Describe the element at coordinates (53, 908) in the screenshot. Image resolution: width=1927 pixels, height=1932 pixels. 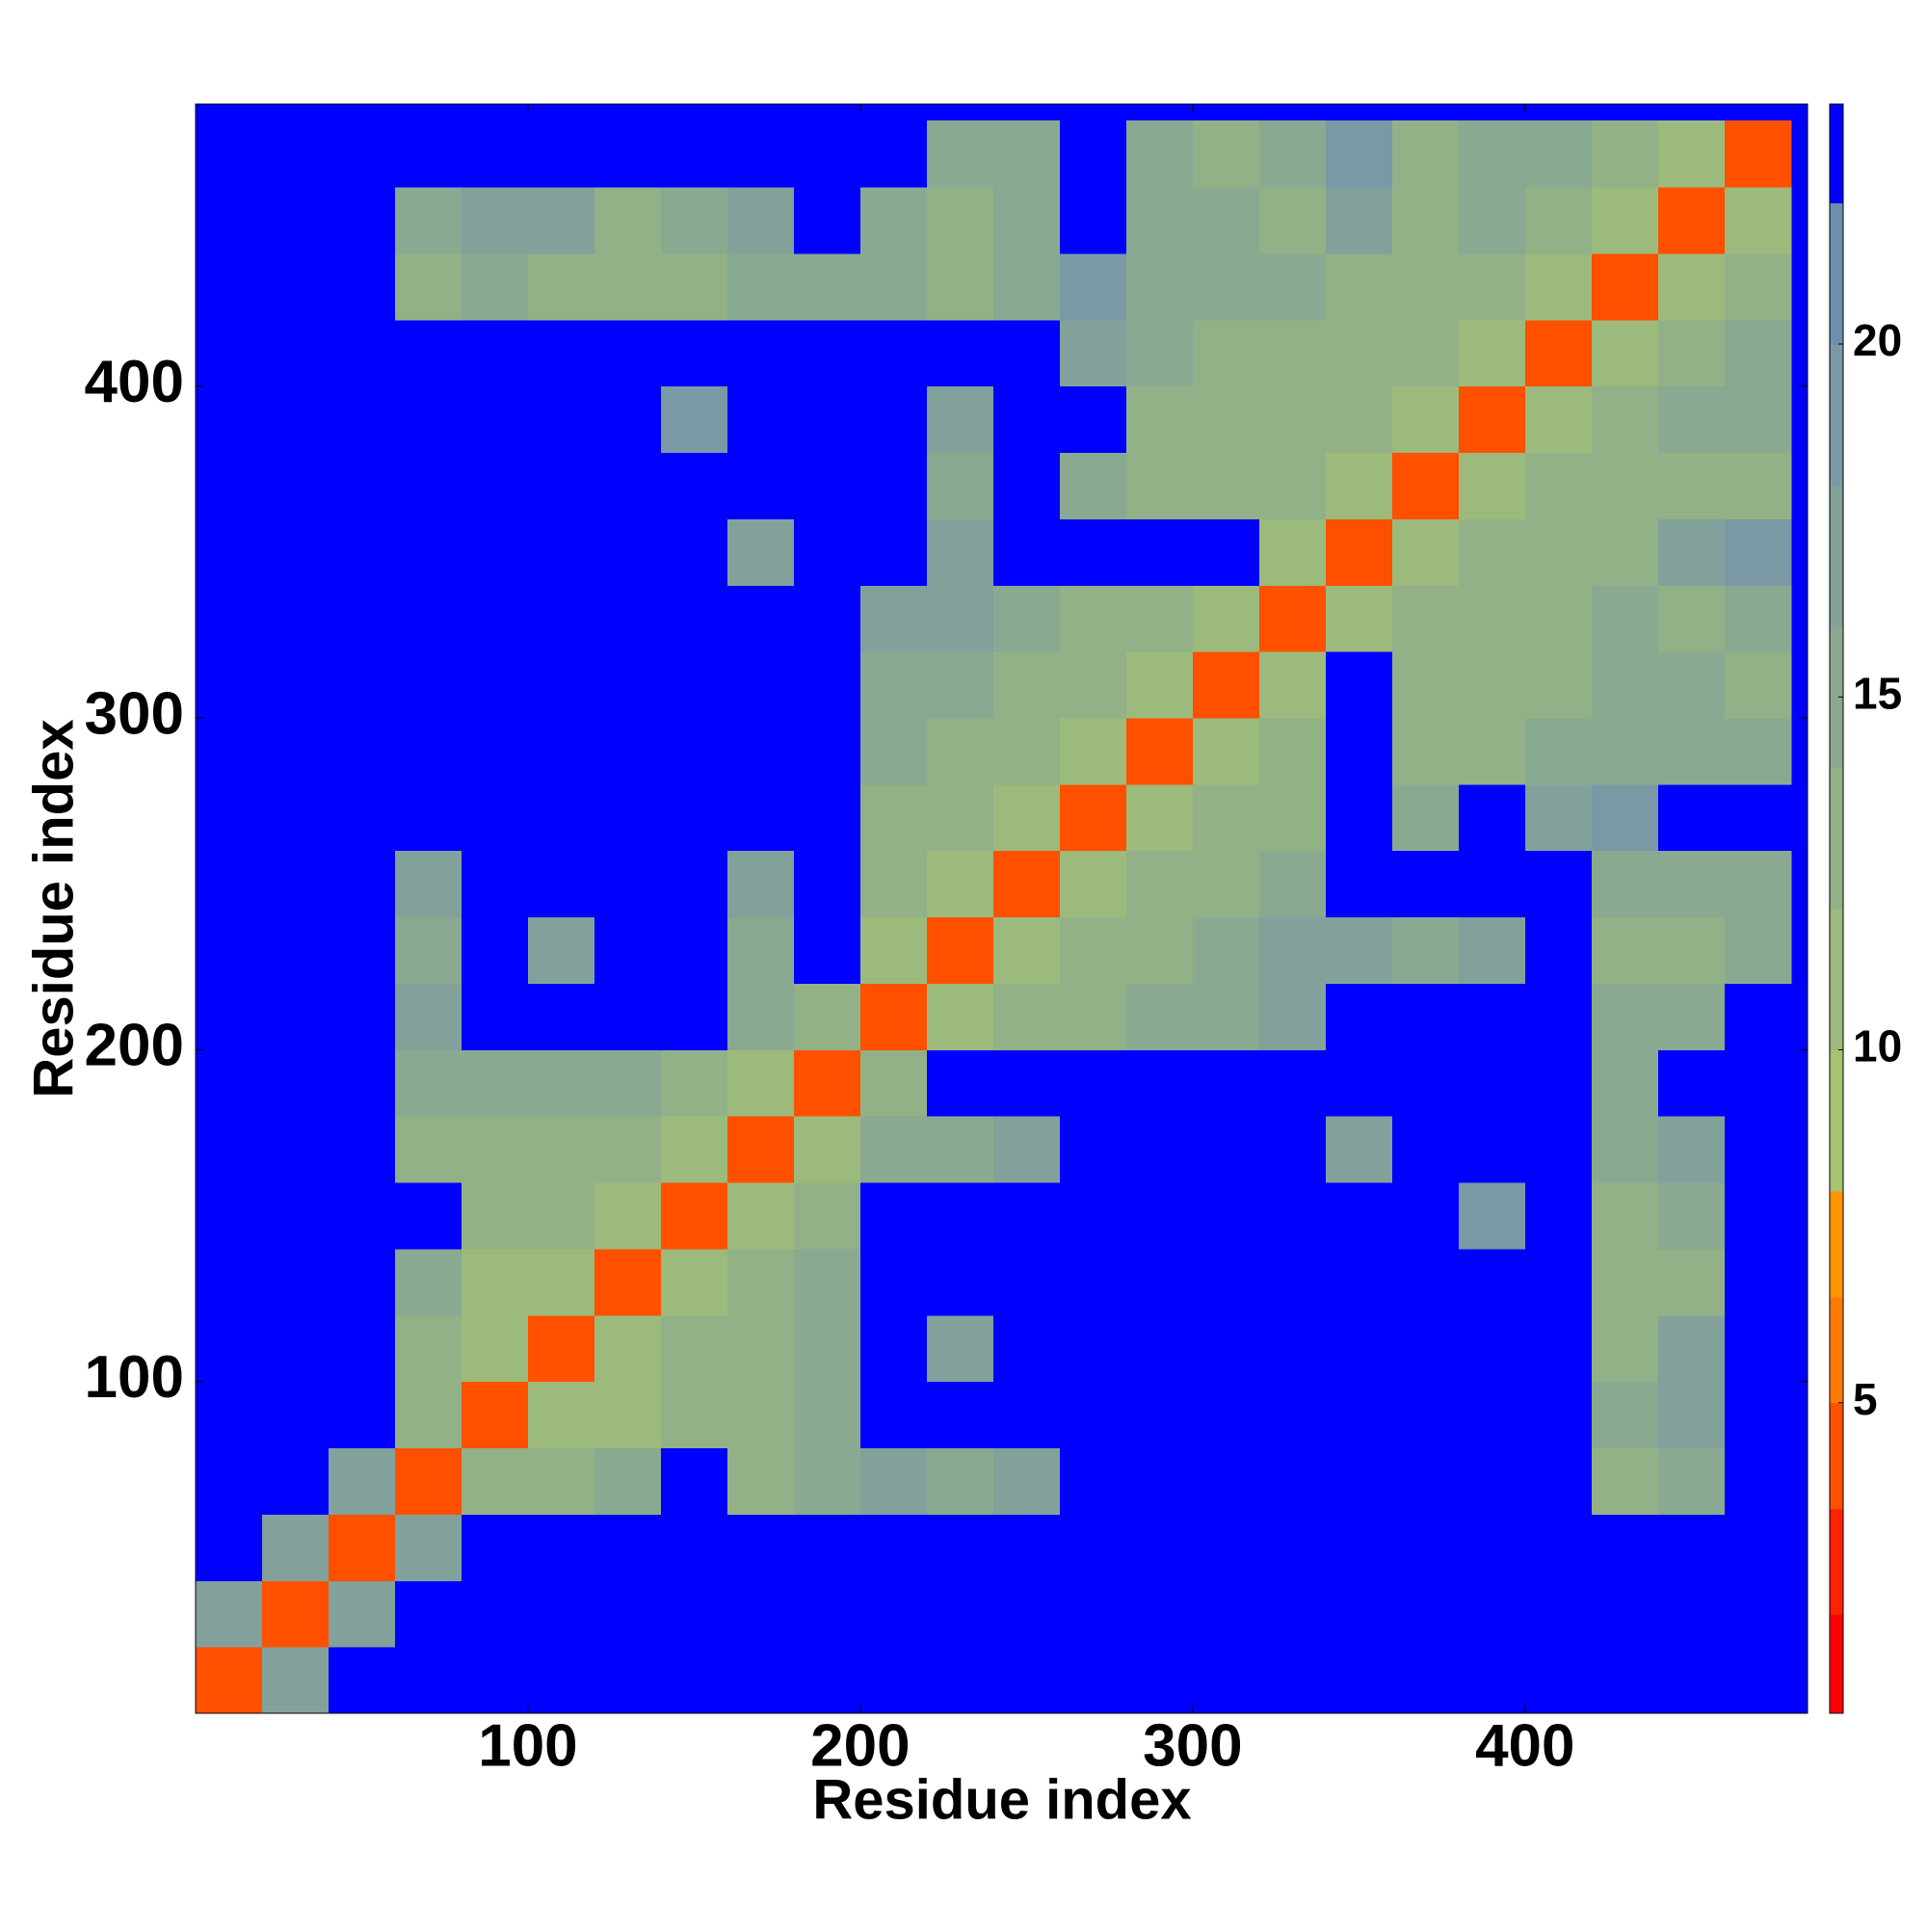
I see `y-axis-label: Residue index` at that location.